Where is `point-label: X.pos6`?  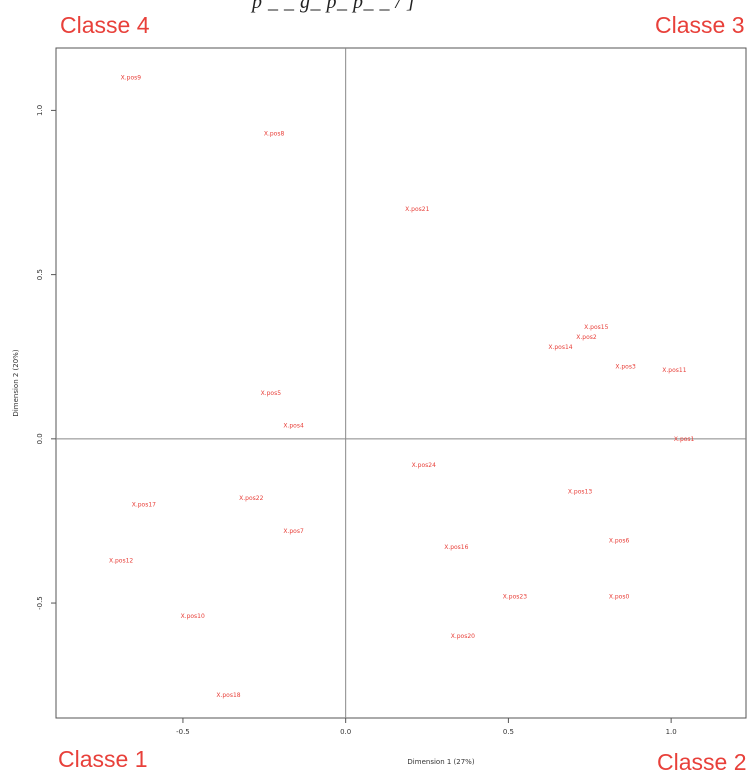 point-label: X.pos6 is located at coordinates (619, 541).